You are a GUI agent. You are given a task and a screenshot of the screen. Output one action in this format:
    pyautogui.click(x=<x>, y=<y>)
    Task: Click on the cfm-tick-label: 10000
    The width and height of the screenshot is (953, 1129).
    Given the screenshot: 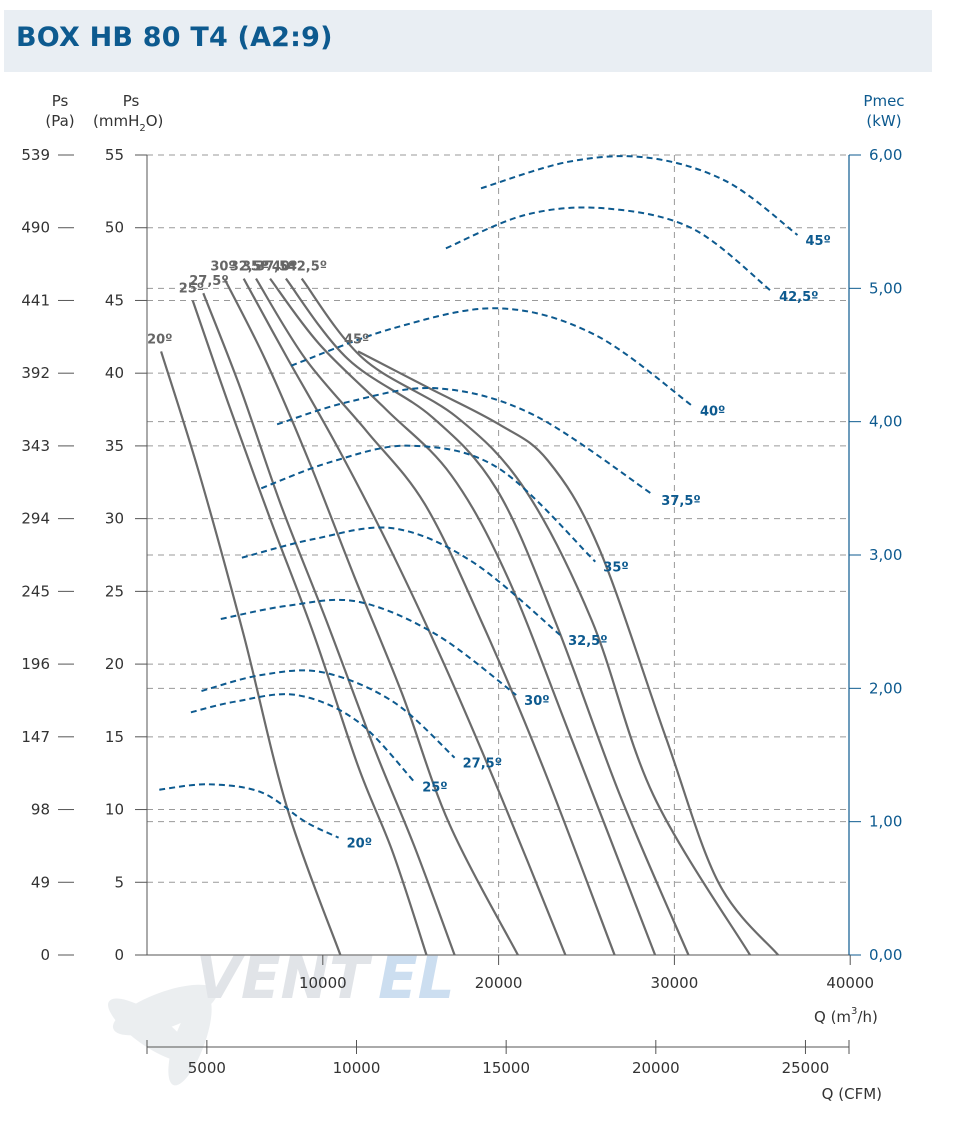 What is the action you would take?
    pyautogui.click(x=357, y=1068)
    